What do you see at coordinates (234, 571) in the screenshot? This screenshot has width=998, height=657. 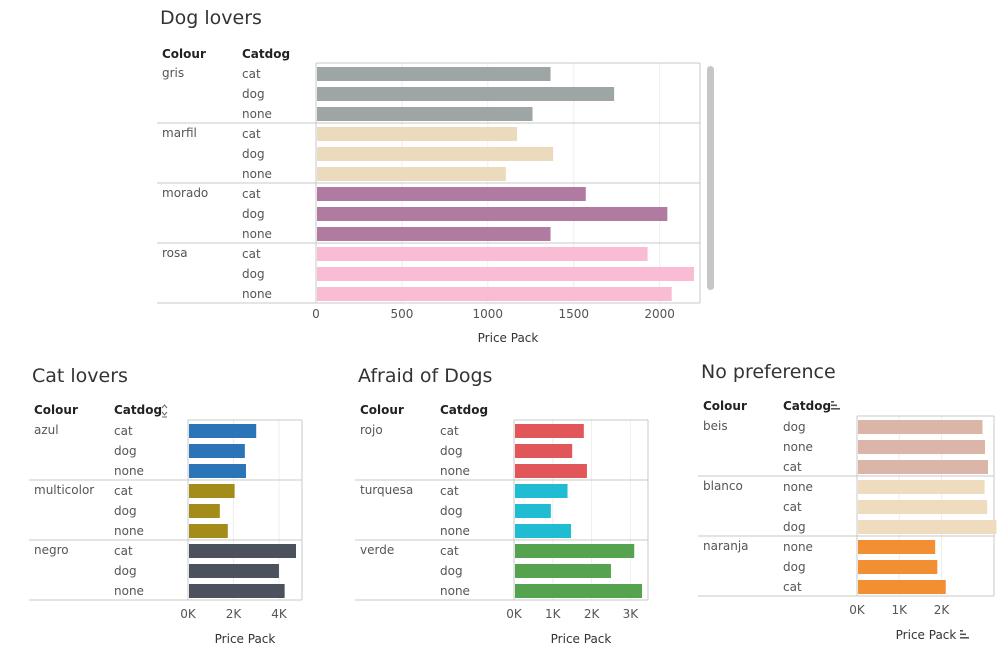 I see `bar-negro-dog` at bounding box center [234, 571].